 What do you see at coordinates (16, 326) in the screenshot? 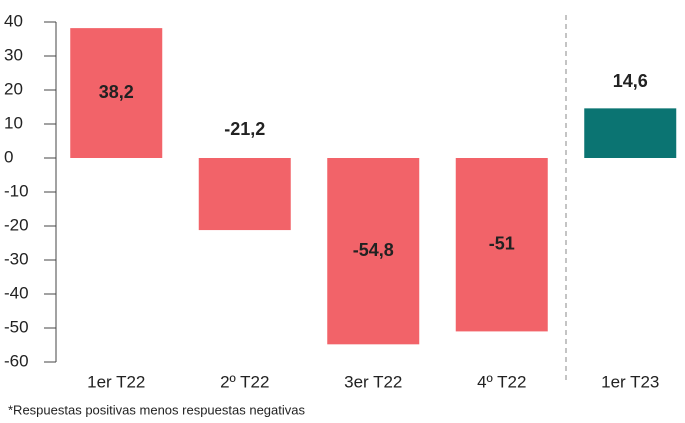
I see `y-tick-label: -50` at bounding box center [16, 326].